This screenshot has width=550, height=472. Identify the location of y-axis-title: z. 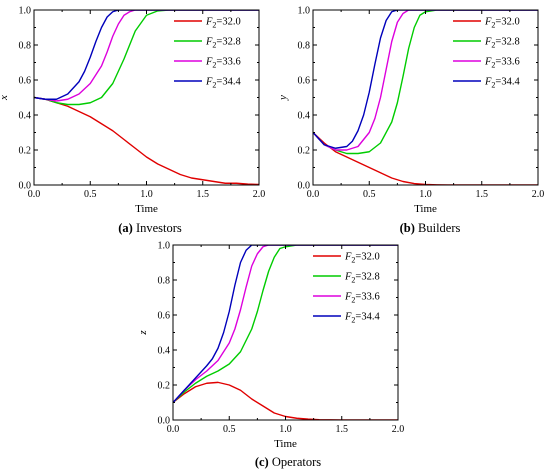
(143, 333).